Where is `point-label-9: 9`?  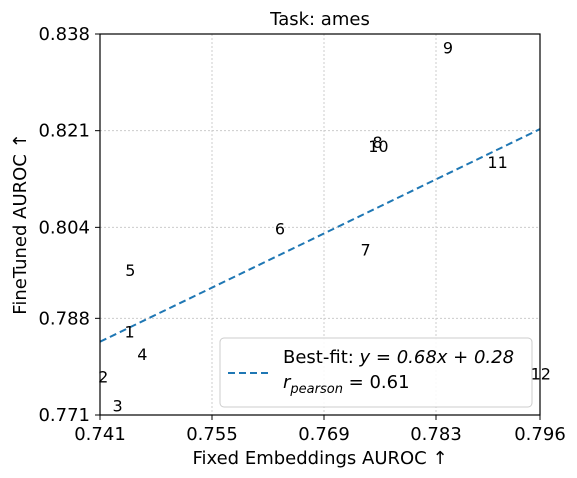
point-label-9: 9 is located at coordinates (448, 48).